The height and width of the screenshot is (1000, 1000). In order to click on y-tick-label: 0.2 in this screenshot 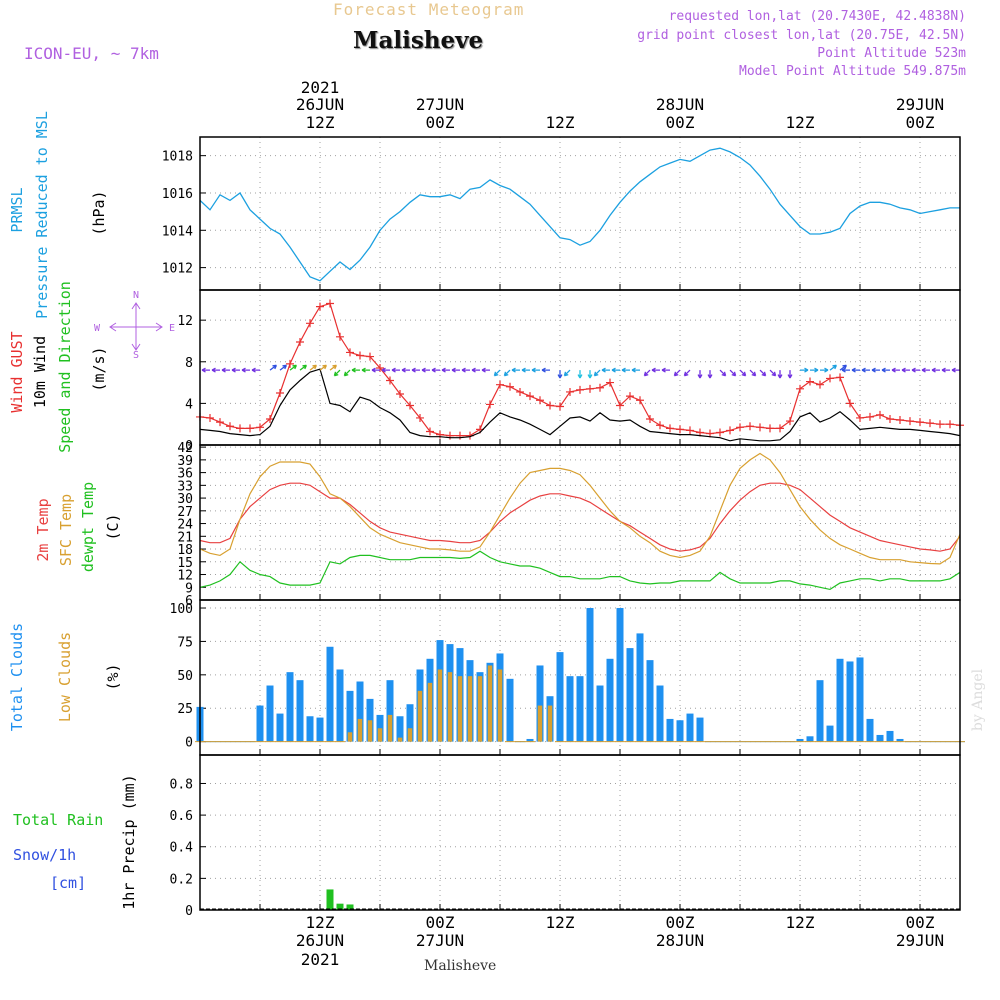, I will do `click(181, 879)`.